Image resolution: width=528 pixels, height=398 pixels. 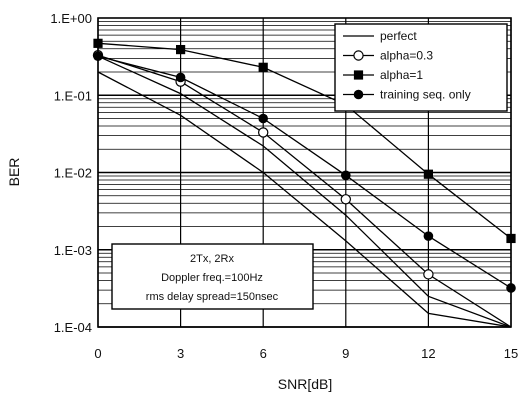 What do you see at coordinates (306, 353) in the screenshot?
I see `x-tick-labels: 0 3 6 9 12 15` at bounding box center [306, 353].